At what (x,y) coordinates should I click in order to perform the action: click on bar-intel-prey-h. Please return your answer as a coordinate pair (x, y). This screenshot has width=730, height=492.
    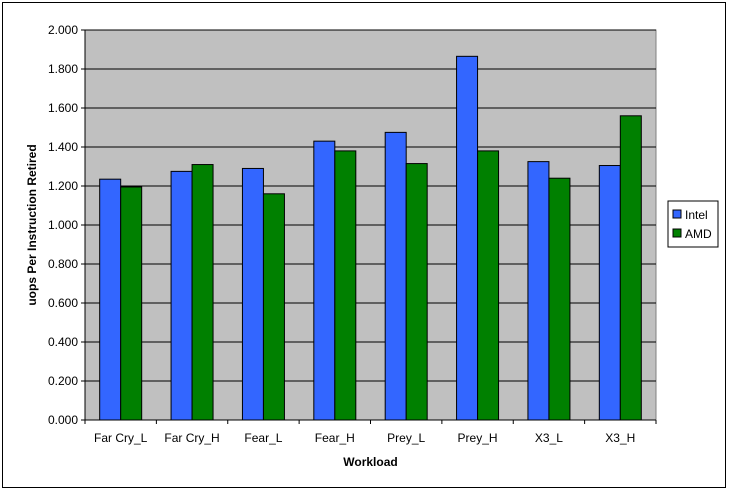
    Looking at the image, I should click on (467, 238).